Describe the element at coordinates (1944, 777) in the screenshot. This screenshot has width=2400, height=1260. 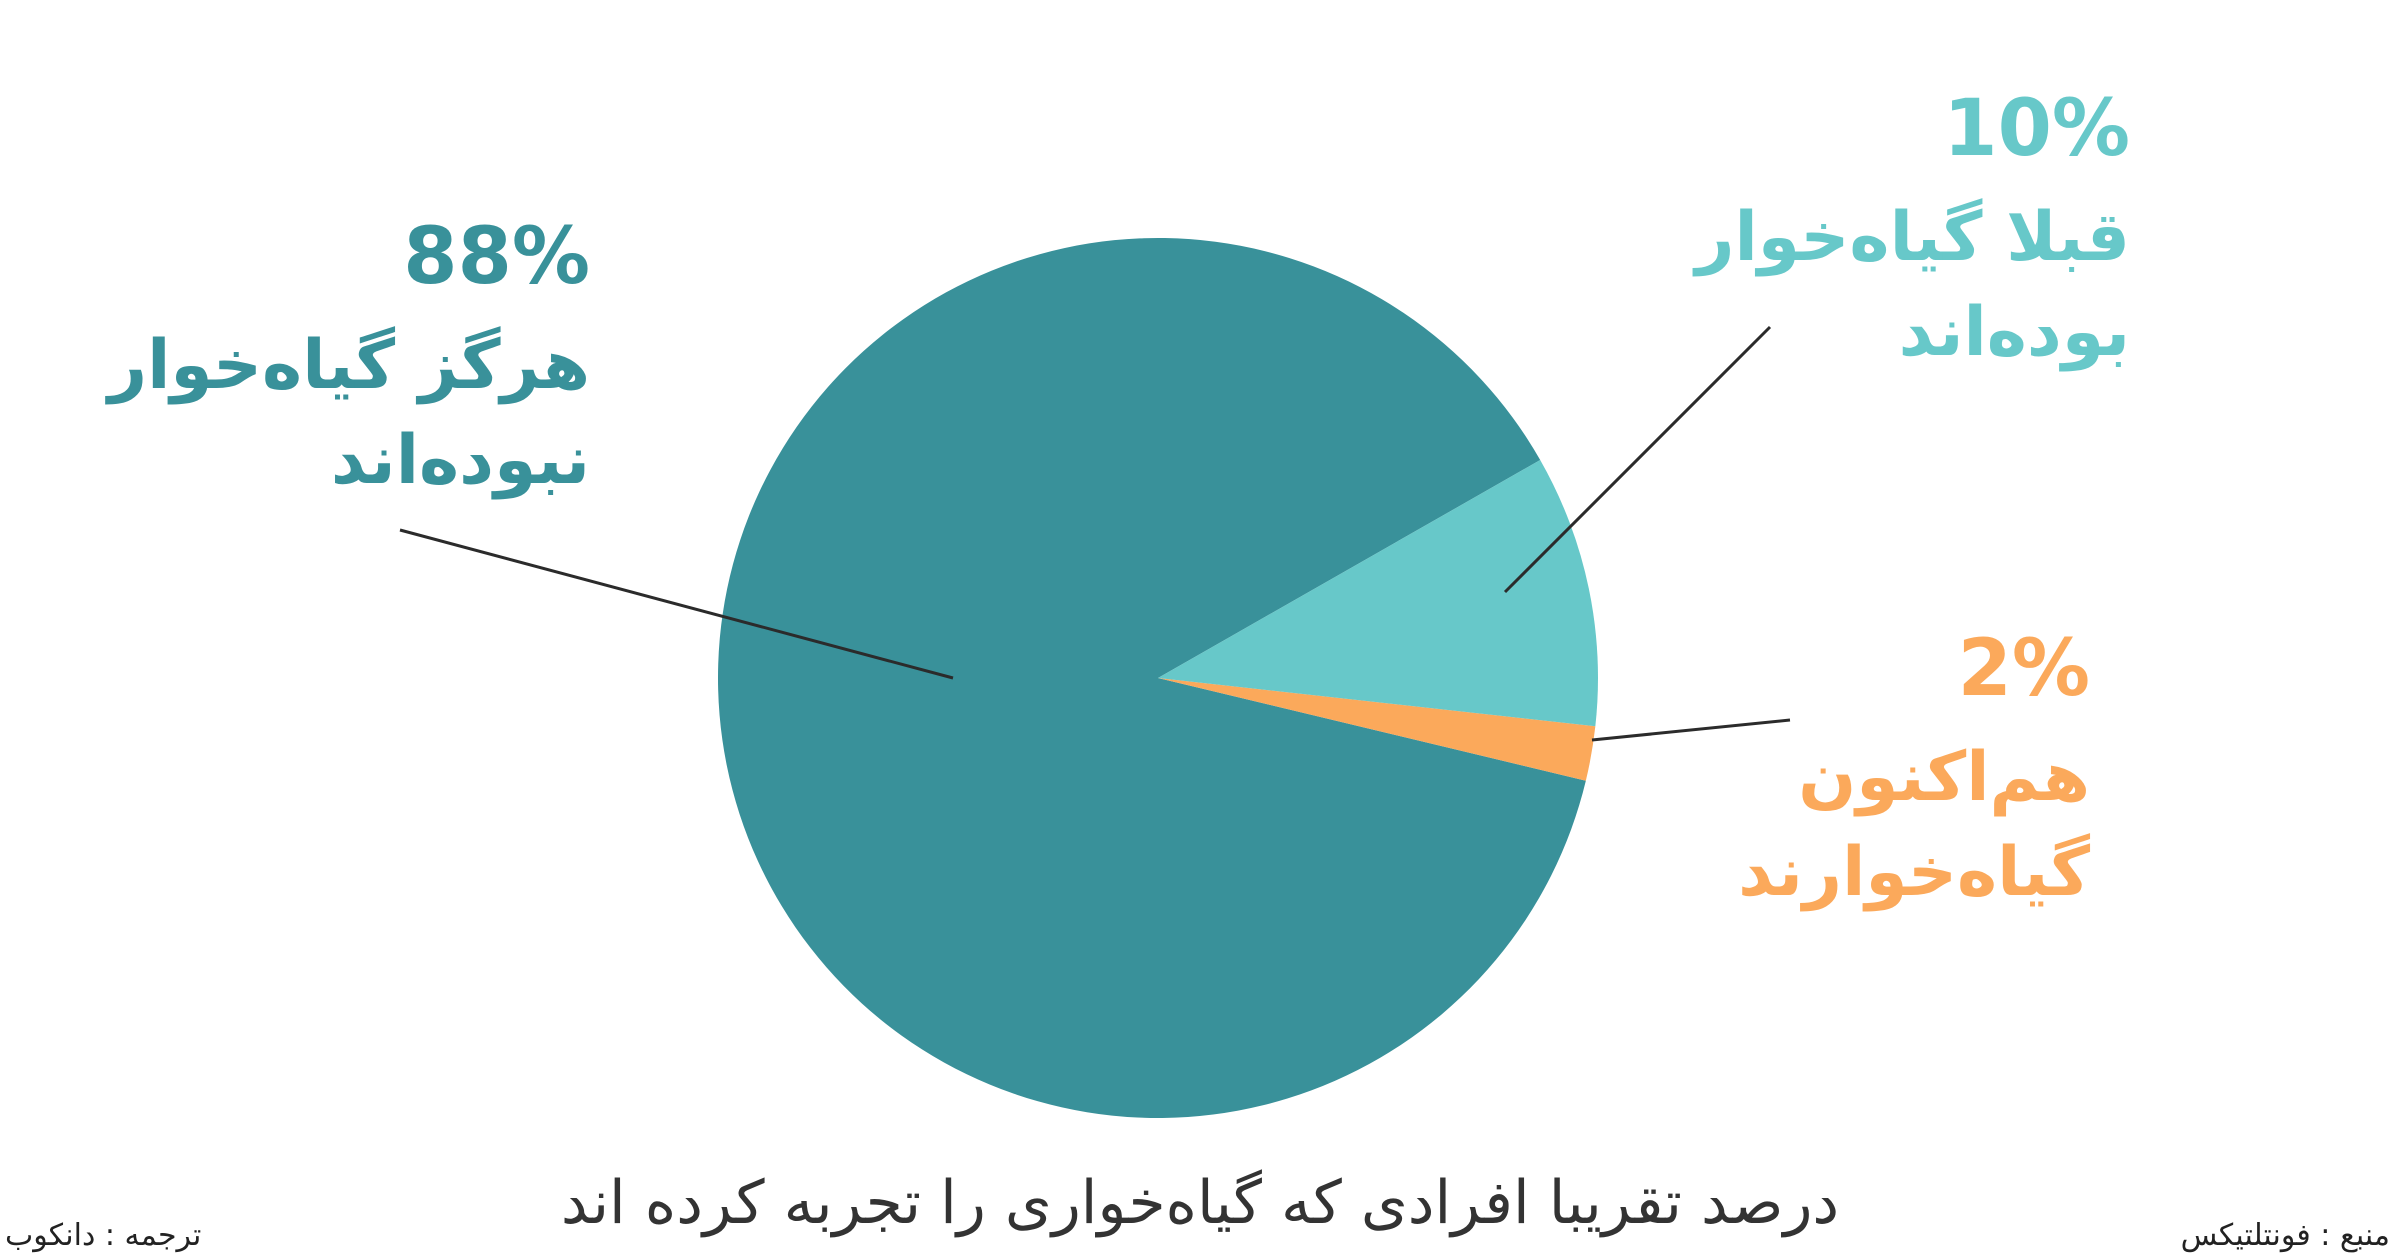
I see `slice-label-line: هم‌اکنون` at that location.